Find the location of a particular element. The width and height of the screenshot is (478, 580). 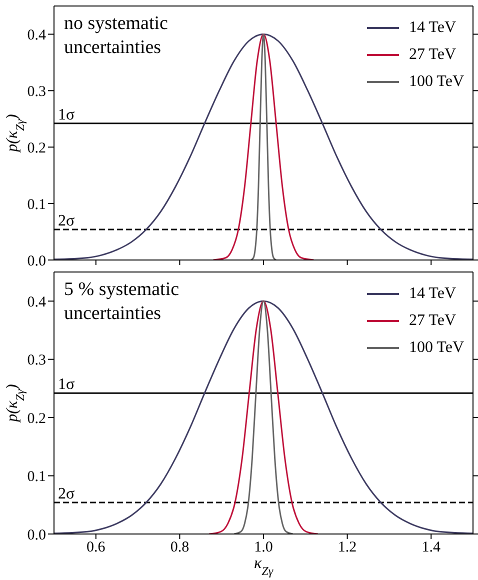

x-tick-label: 1.0 is located at coordinates (263, 548).